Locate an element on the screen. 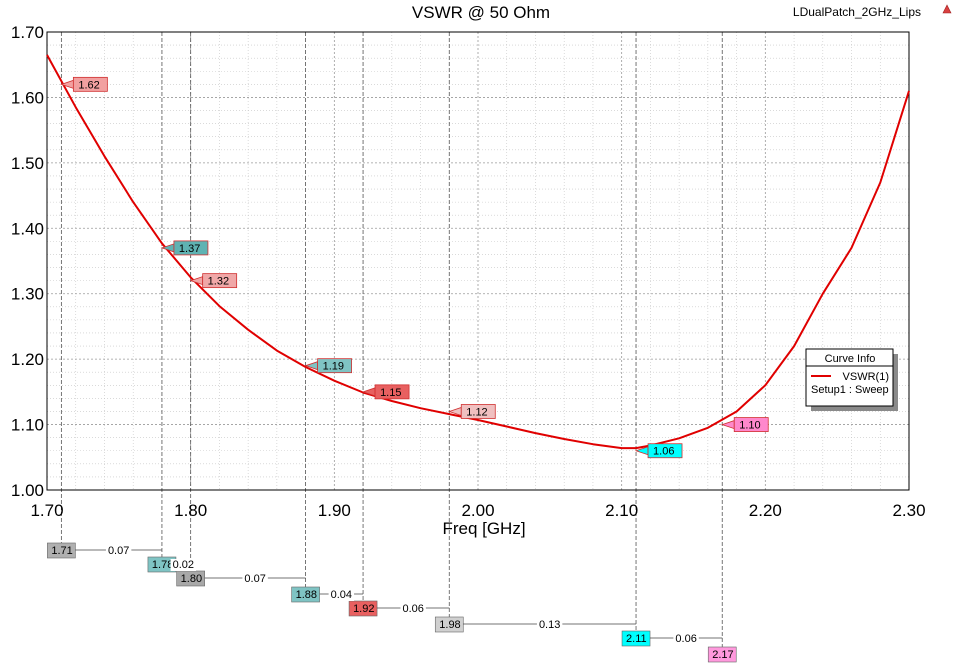  marker-freq-label: 1.78 is located at coordinates (162, 565).